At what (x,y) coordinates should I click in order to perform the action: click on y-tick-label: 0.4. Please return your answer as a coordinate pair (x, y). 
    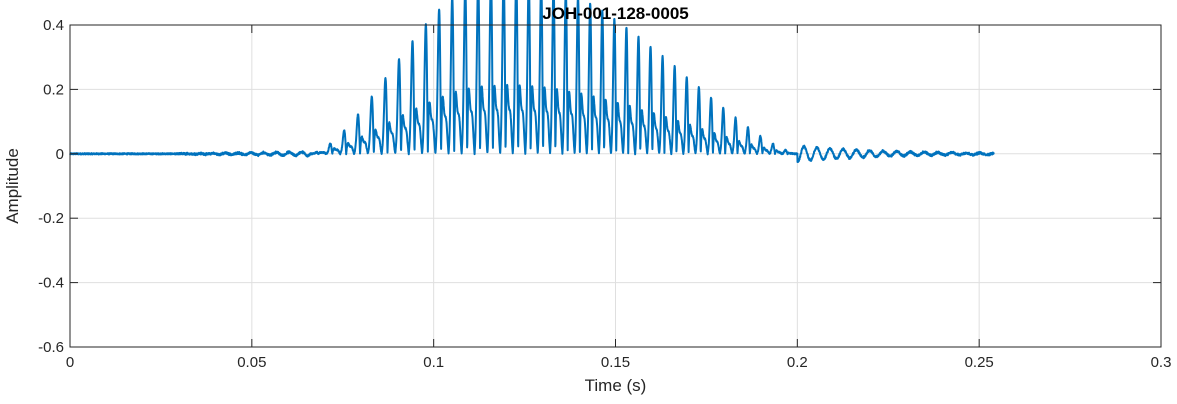
    Looking at the image, I should click on (53, 25).